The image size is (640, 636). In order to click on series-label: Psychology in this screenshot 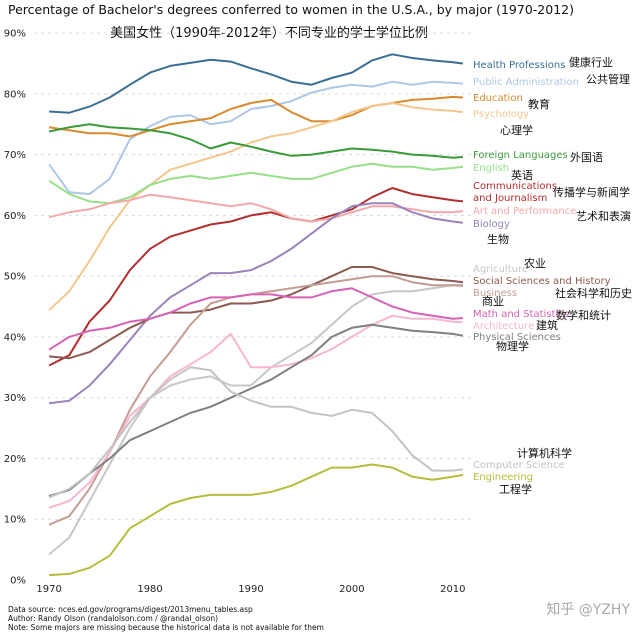, I will do `click(501, 114)`.